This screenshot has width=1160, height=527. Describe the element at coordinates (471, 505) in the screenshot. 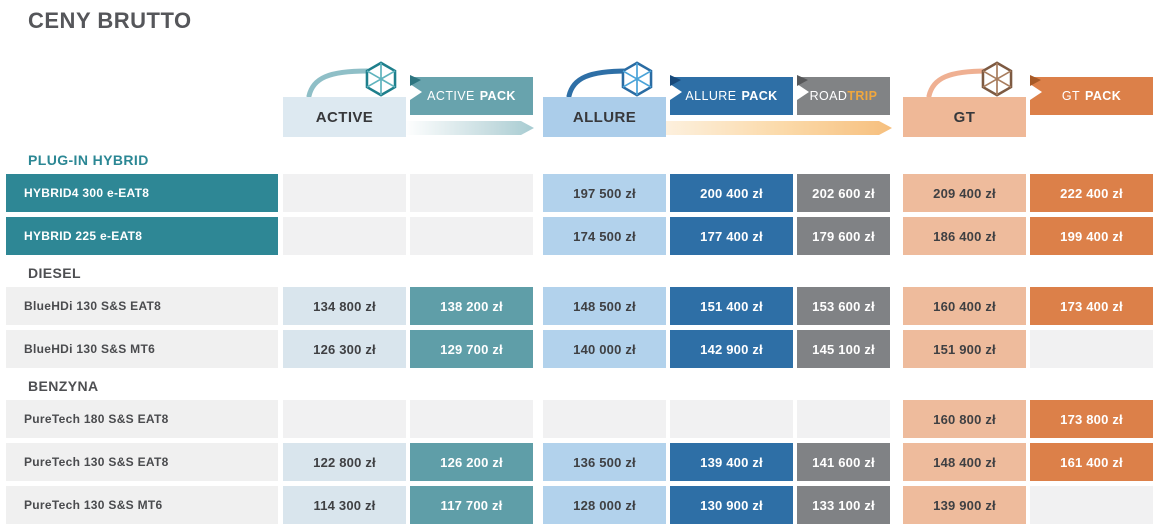

I see `price-cell-active-pack: 117 700 zł` at that location.